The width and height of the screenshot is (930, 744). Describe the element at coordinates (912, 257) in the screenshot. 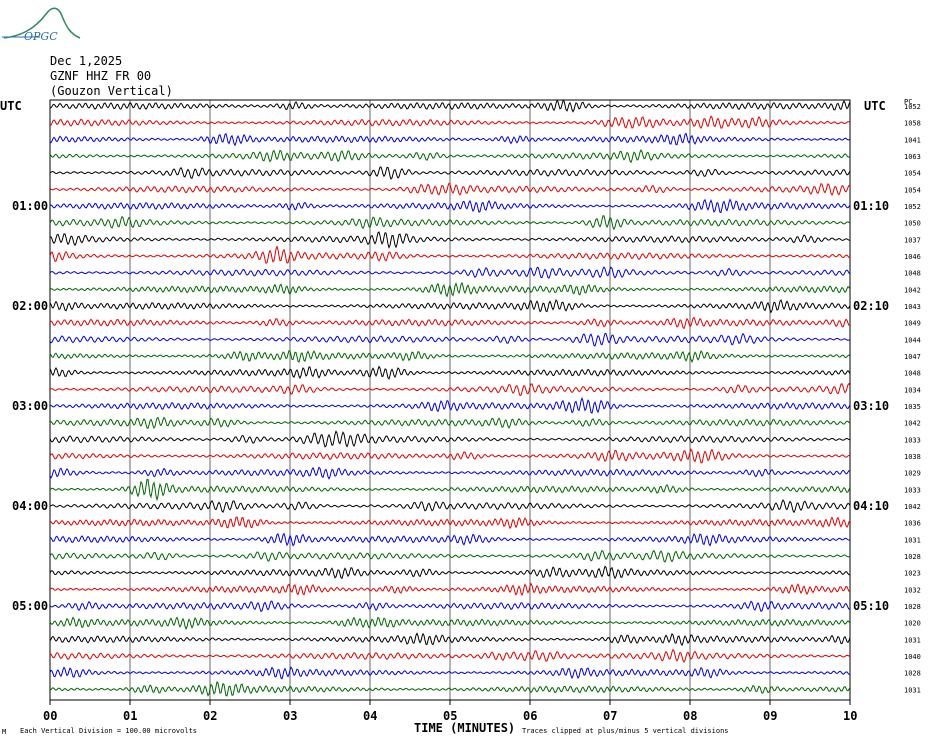

I see `row-value-9: 1046` at that location.